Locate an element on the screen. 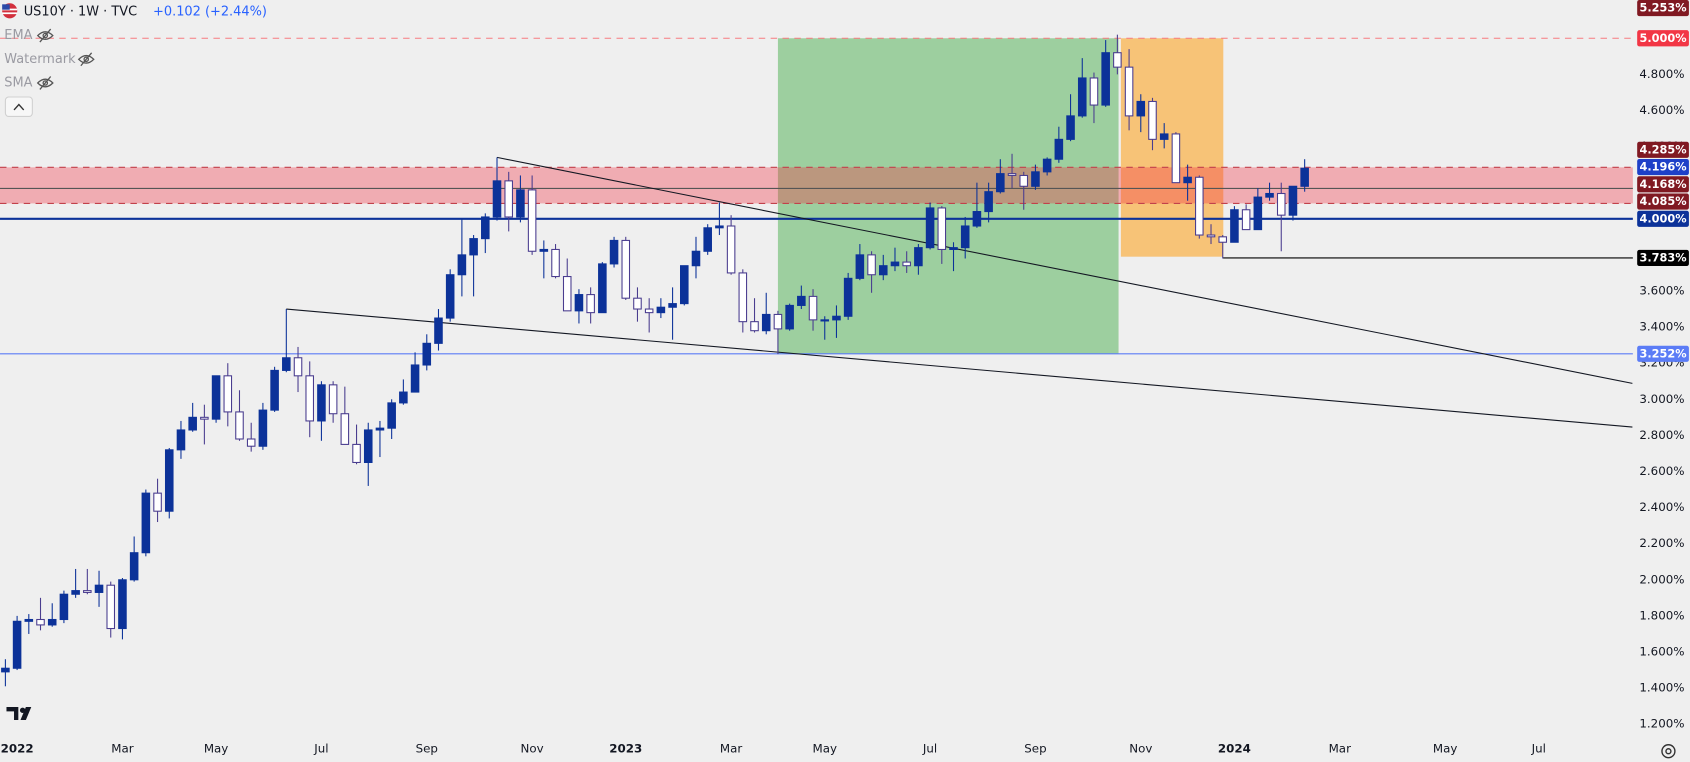 Image resolution: width=1690 pixels, height=762 pixels. x-tick-label: 2023 is located at coordinates (625, 749).